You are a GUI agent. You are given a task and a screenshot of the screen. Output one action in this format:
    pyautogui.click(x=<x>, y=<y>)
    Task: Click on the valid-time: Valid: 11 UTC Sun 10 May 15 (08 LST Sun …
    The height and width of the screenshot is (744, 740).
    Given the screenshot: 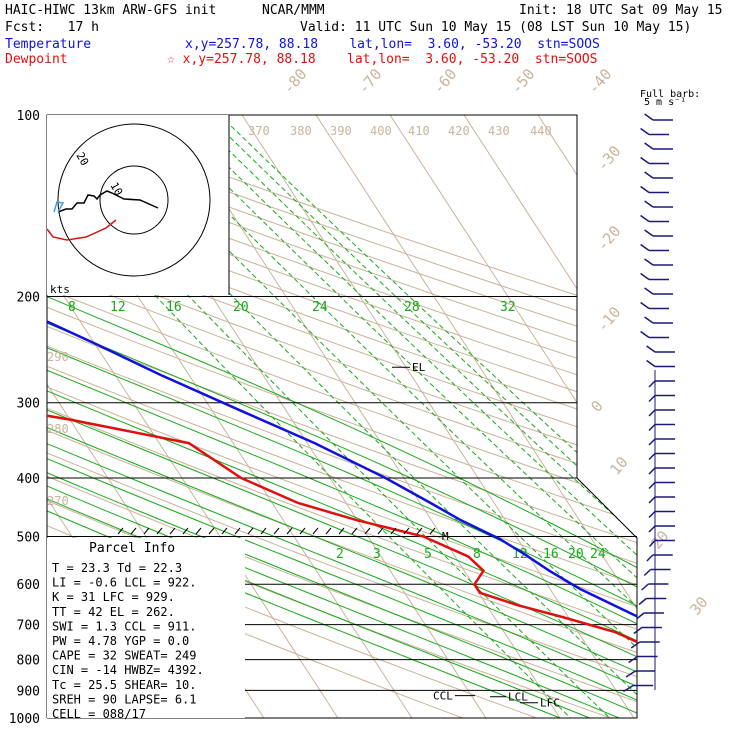 What is the action you would take?
    pyautogui.click(x=495, y=27)
    